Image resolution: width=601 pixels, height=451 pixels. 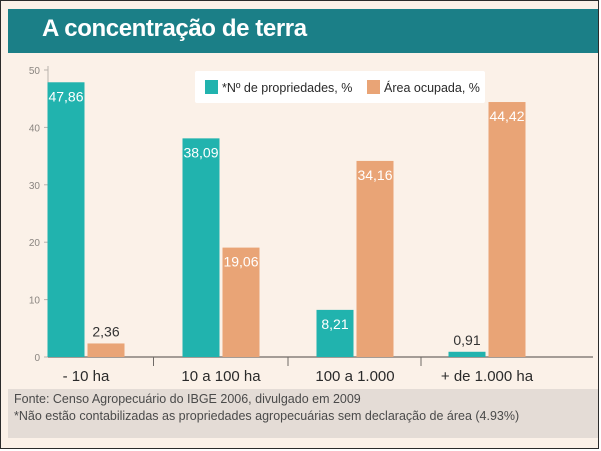 I want to click on chart-title: A concentração de terra, so click(x=174, y=28).